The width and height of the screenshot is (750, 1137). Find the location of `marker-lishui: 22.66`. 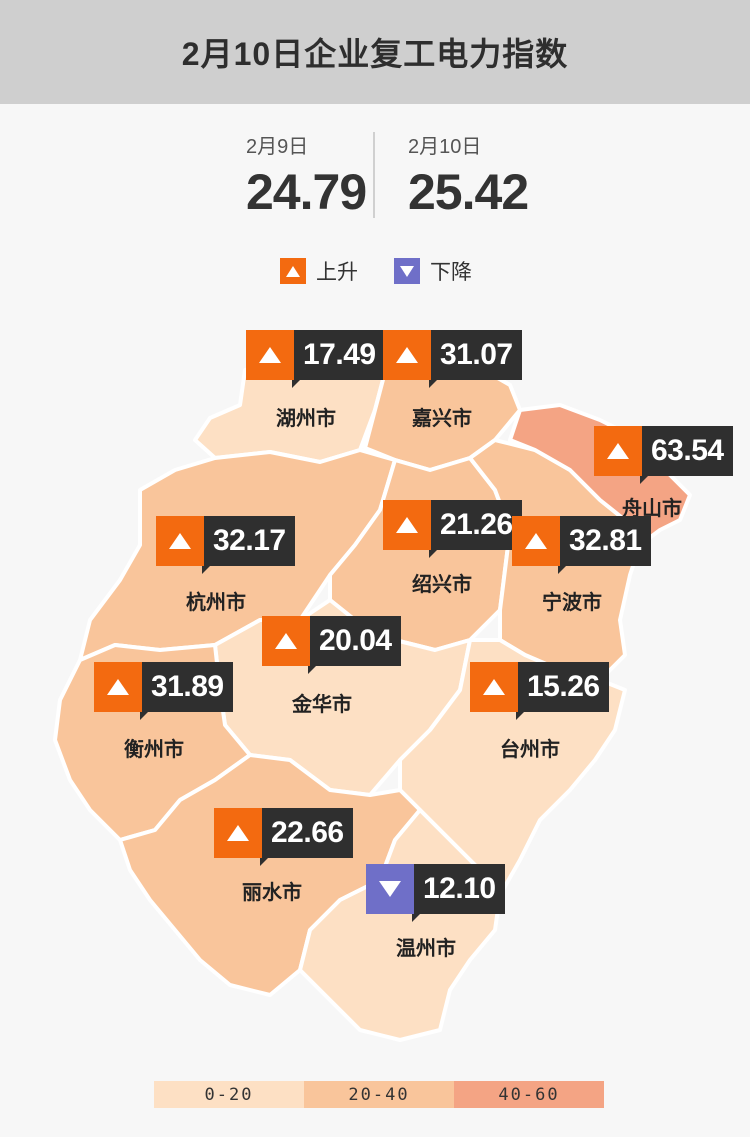

marker-lishui: 22.66 is located at coordinates (283, 837).